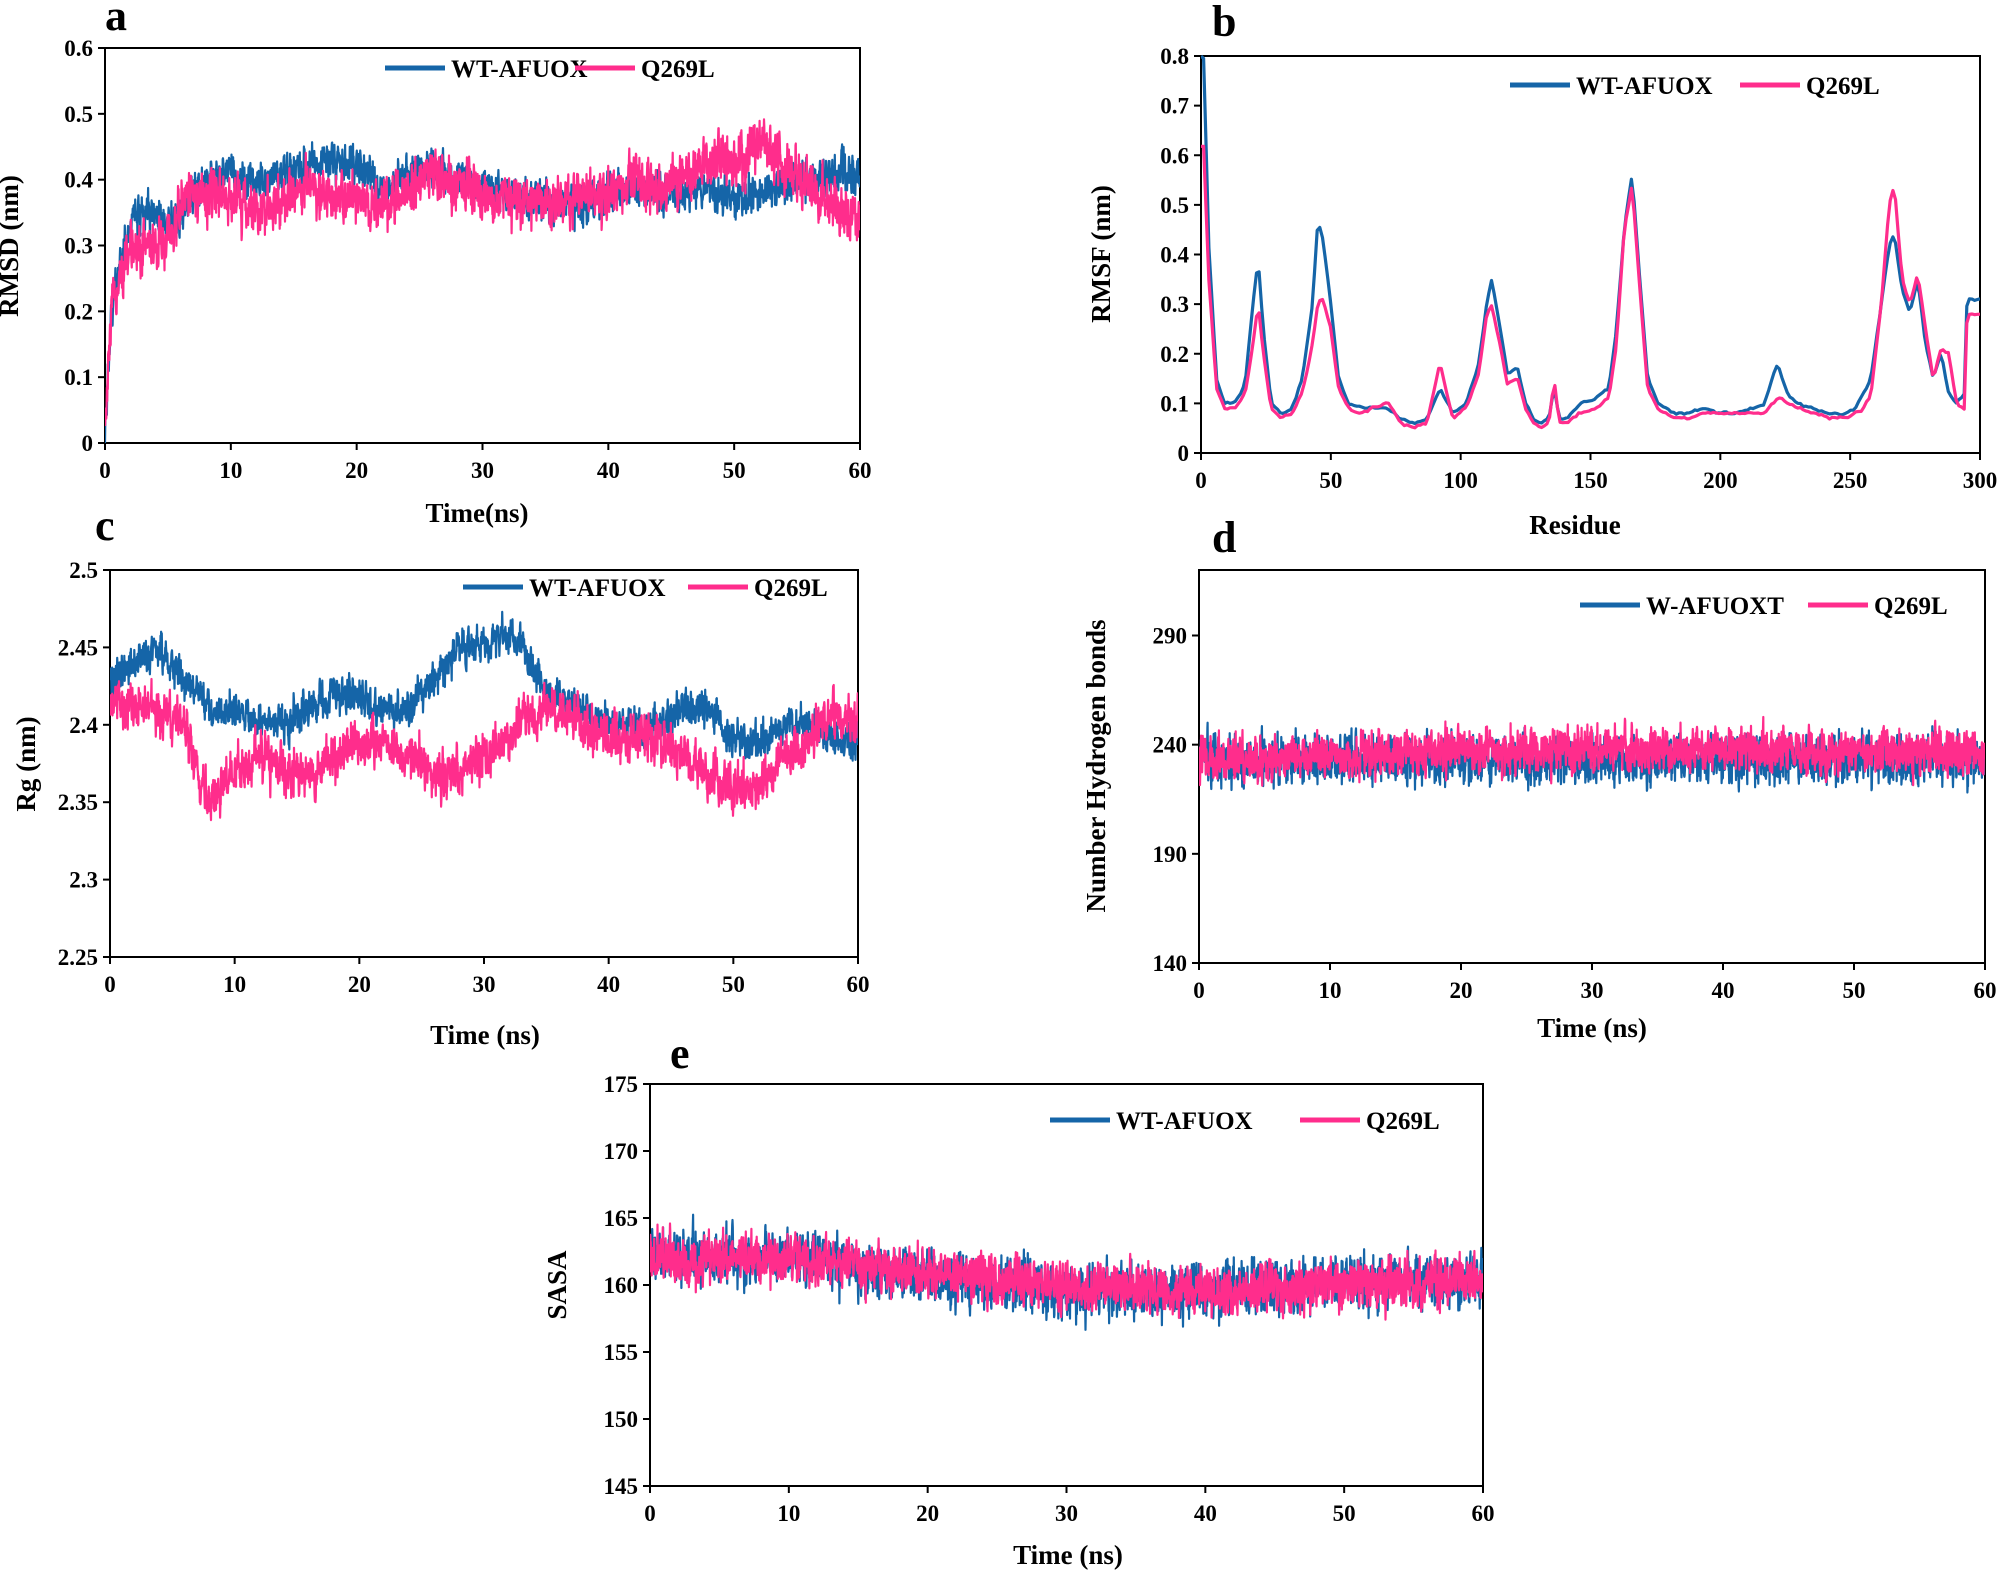 The height and width of the screenshot is (1570, 2007). I want to click on y-tick-label: 290, so click(1170, 636).